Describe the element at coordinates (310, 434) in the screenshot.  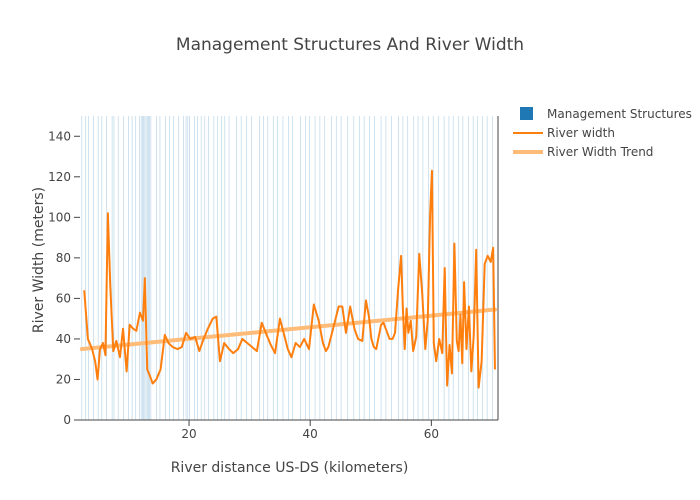
I see `x-tick-label: 40` at that location.